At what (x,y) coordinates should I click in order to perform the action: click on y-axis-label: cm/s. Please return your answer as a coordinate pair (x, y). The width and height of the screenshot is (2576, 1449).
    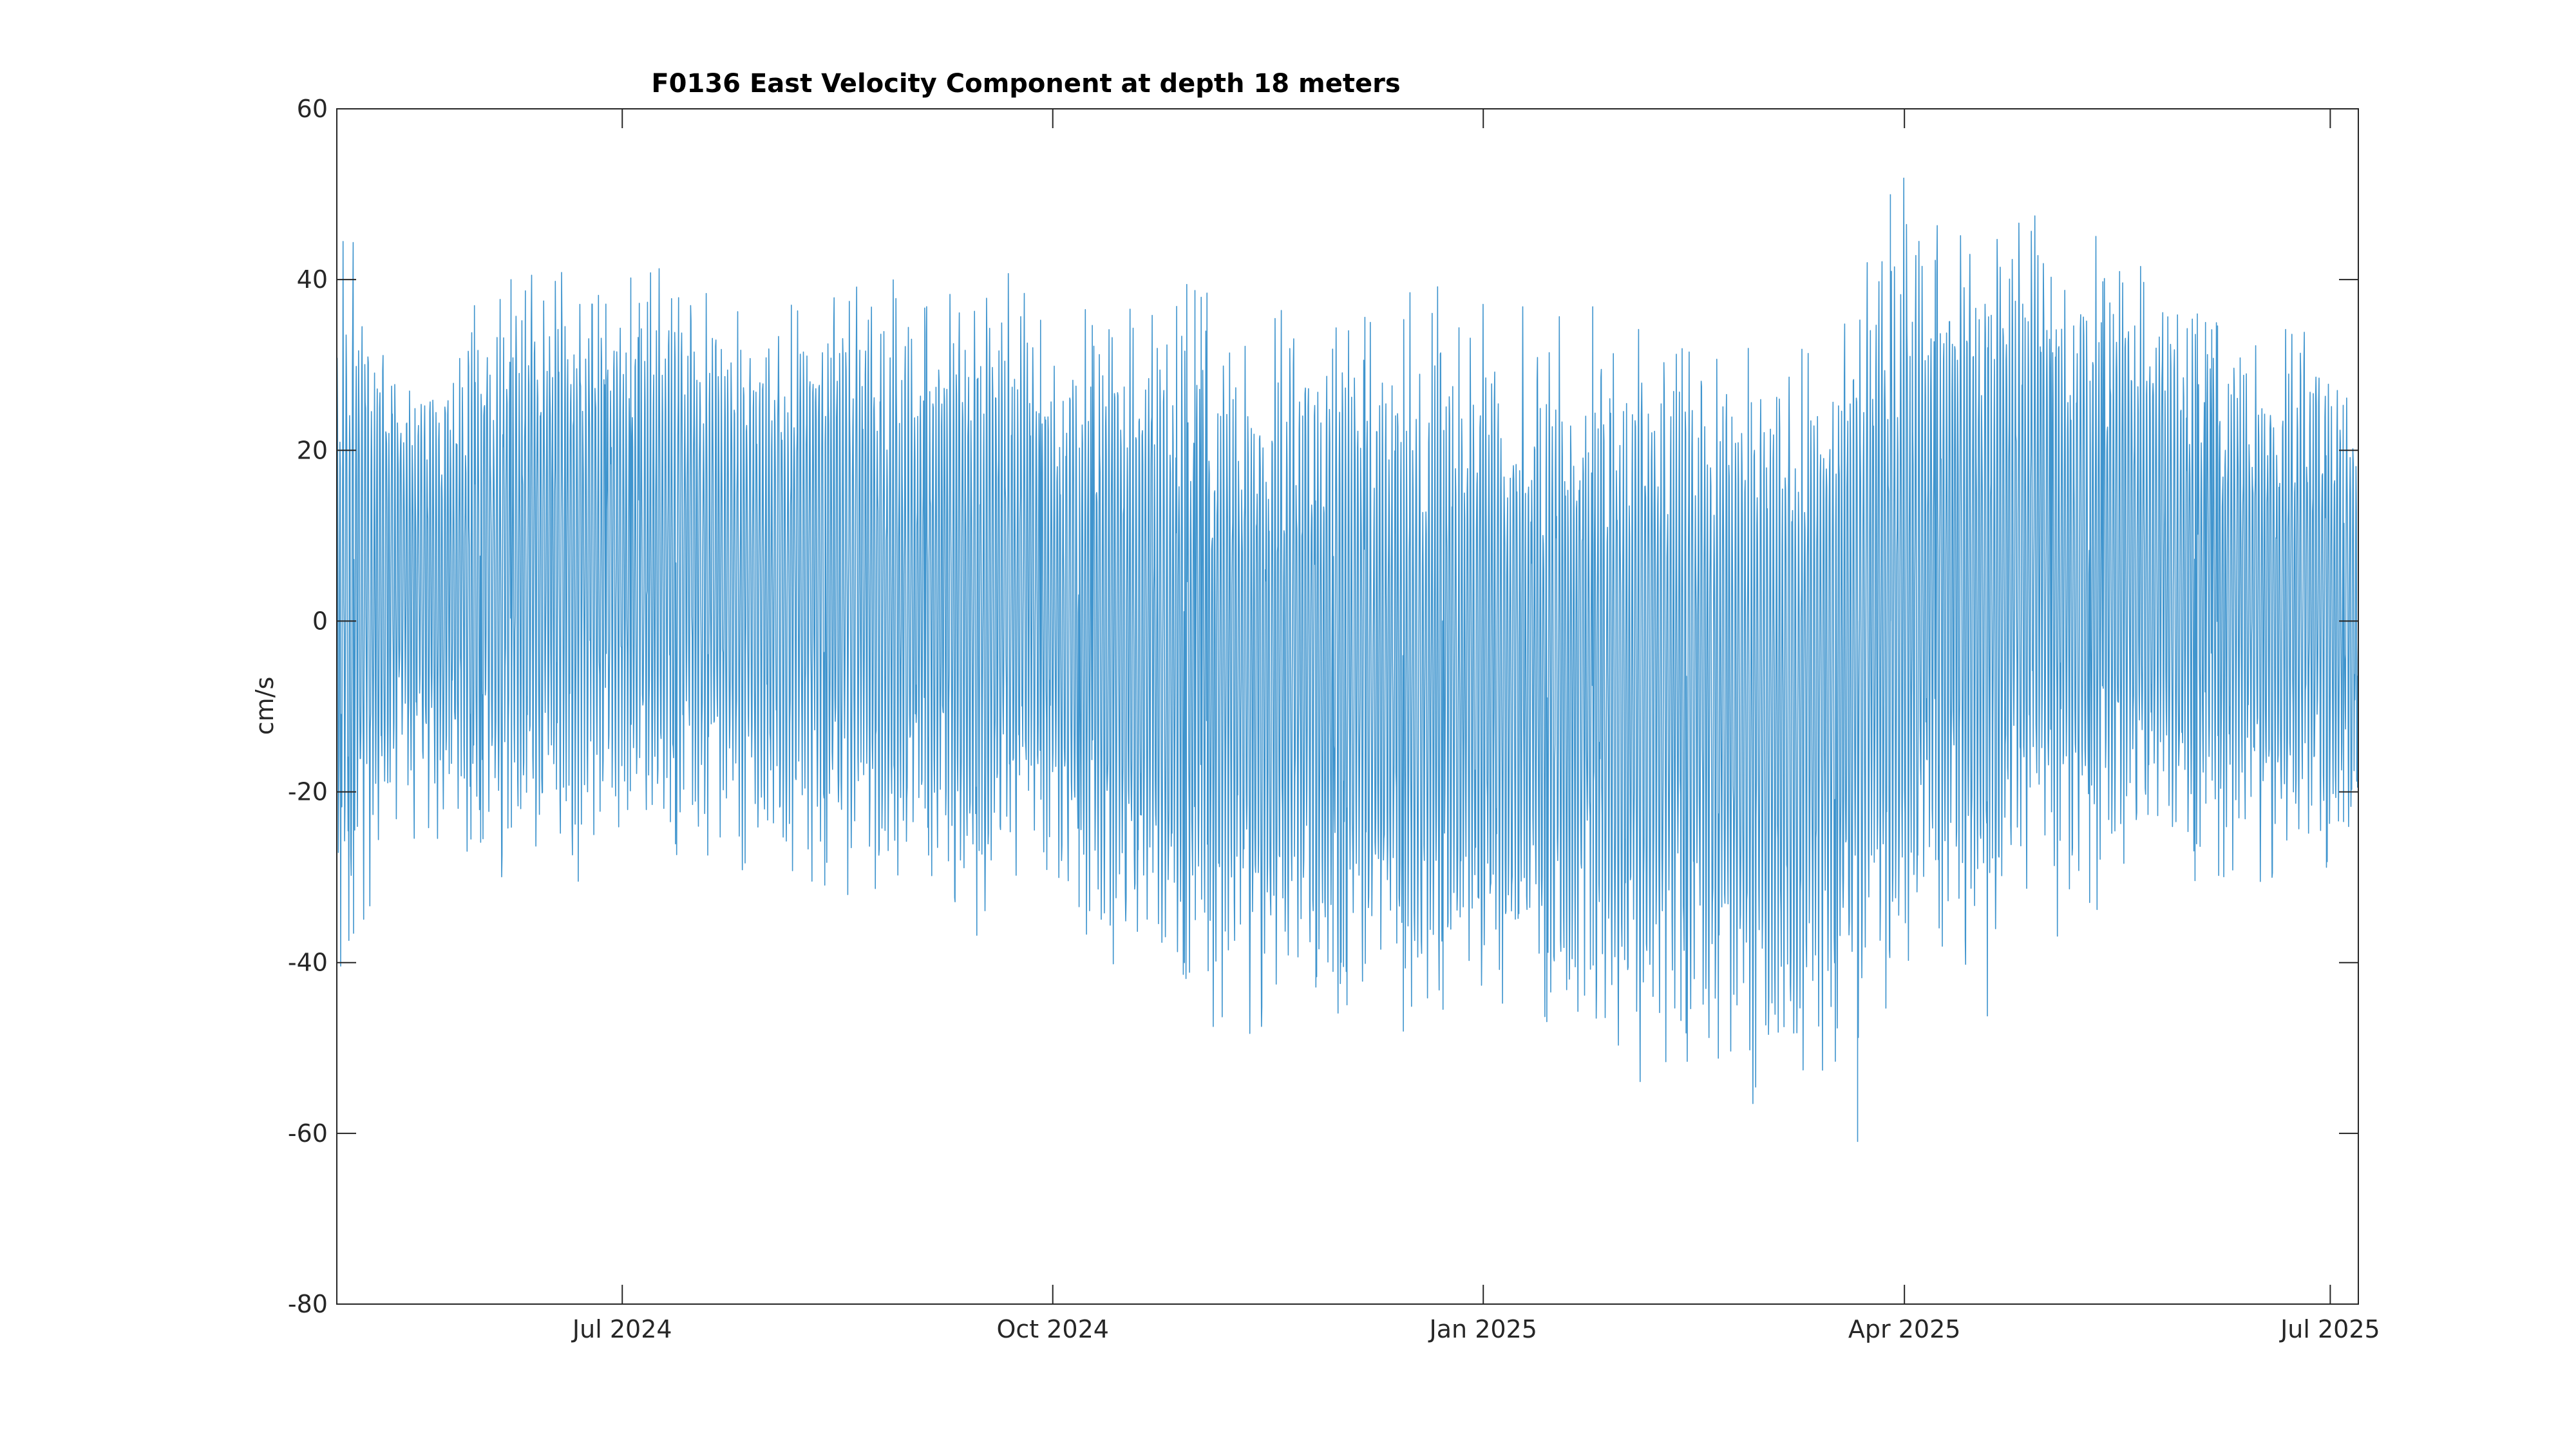
    Looking at the image, I should click on (265, 706).